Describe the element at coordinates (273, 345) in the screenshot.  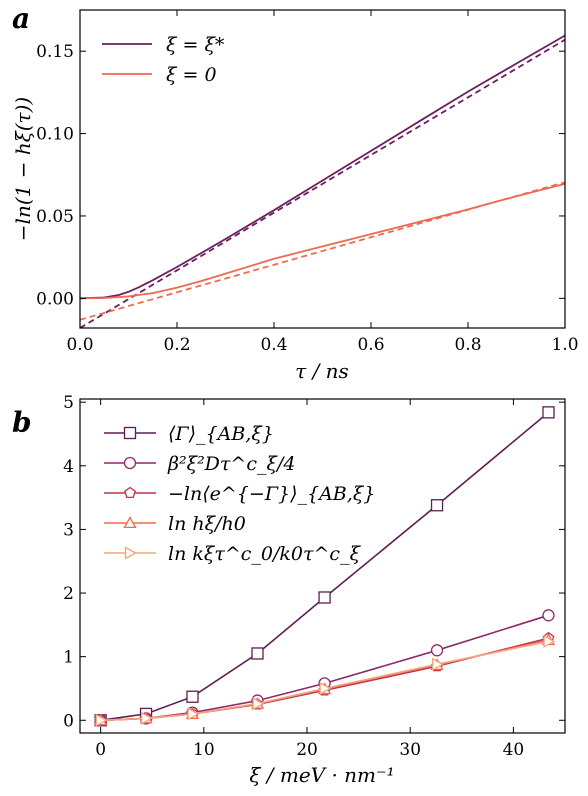
I see `x-tick-label: 0.4` at that location.